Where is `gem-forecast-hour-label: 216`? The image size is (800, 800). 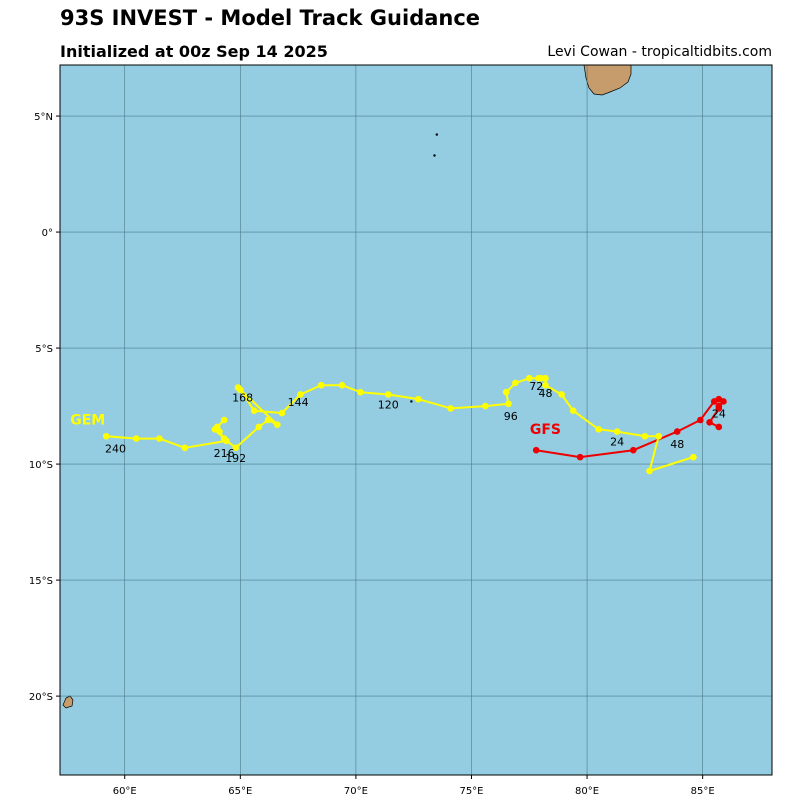 gem-forecast-hour-label: 216 is located at coordinates (224, 453).